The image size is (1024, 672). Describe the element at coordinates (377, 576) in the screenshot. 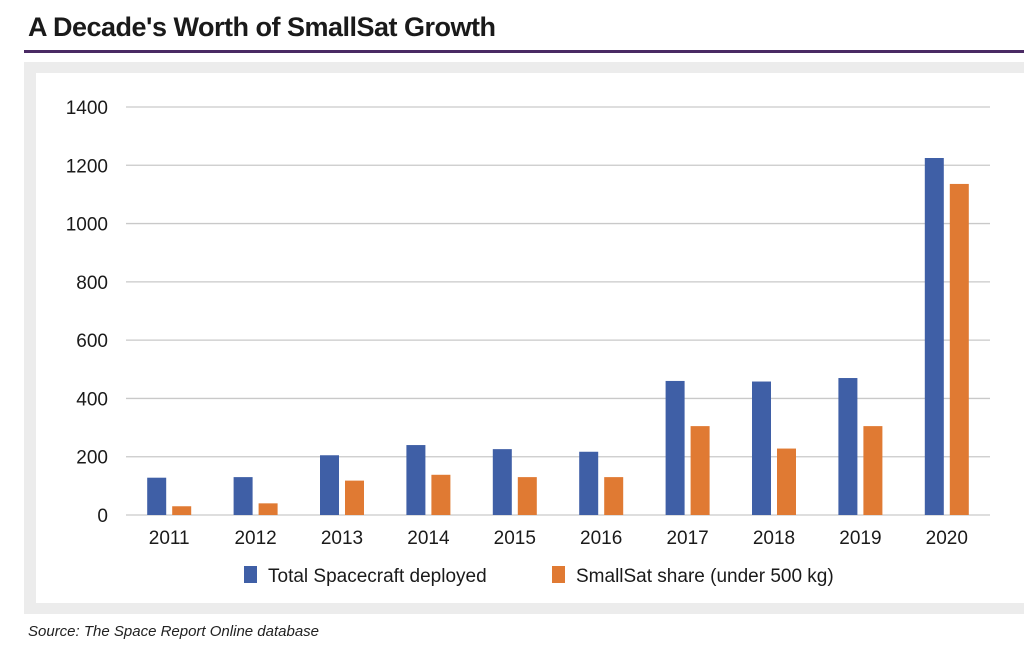

I see `legend-label-total: Total Spacecraft deployed` at that location.